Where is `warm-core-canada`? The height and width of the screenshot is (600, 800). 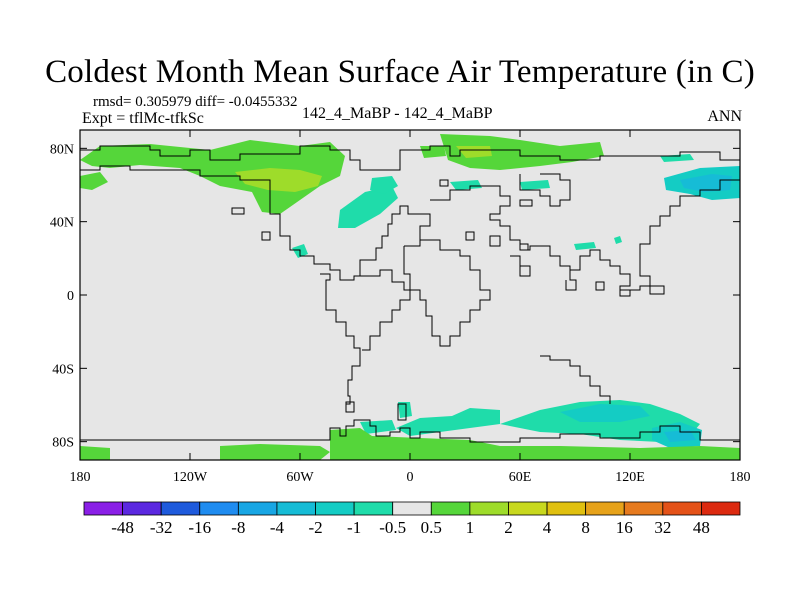
warm-core-canada is located at coordinates (278, 180).